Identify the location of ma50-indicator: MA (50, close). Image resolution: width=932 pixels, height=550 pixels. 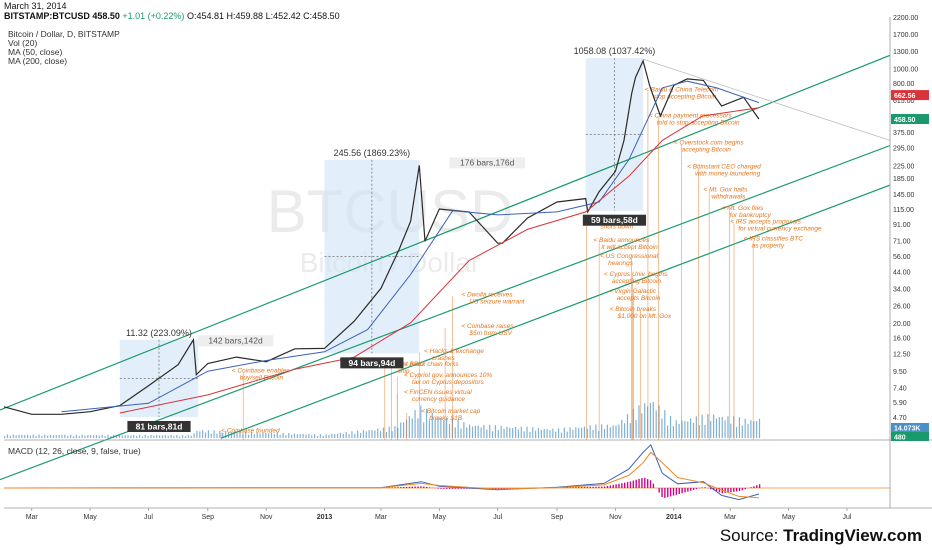
(35, 52).